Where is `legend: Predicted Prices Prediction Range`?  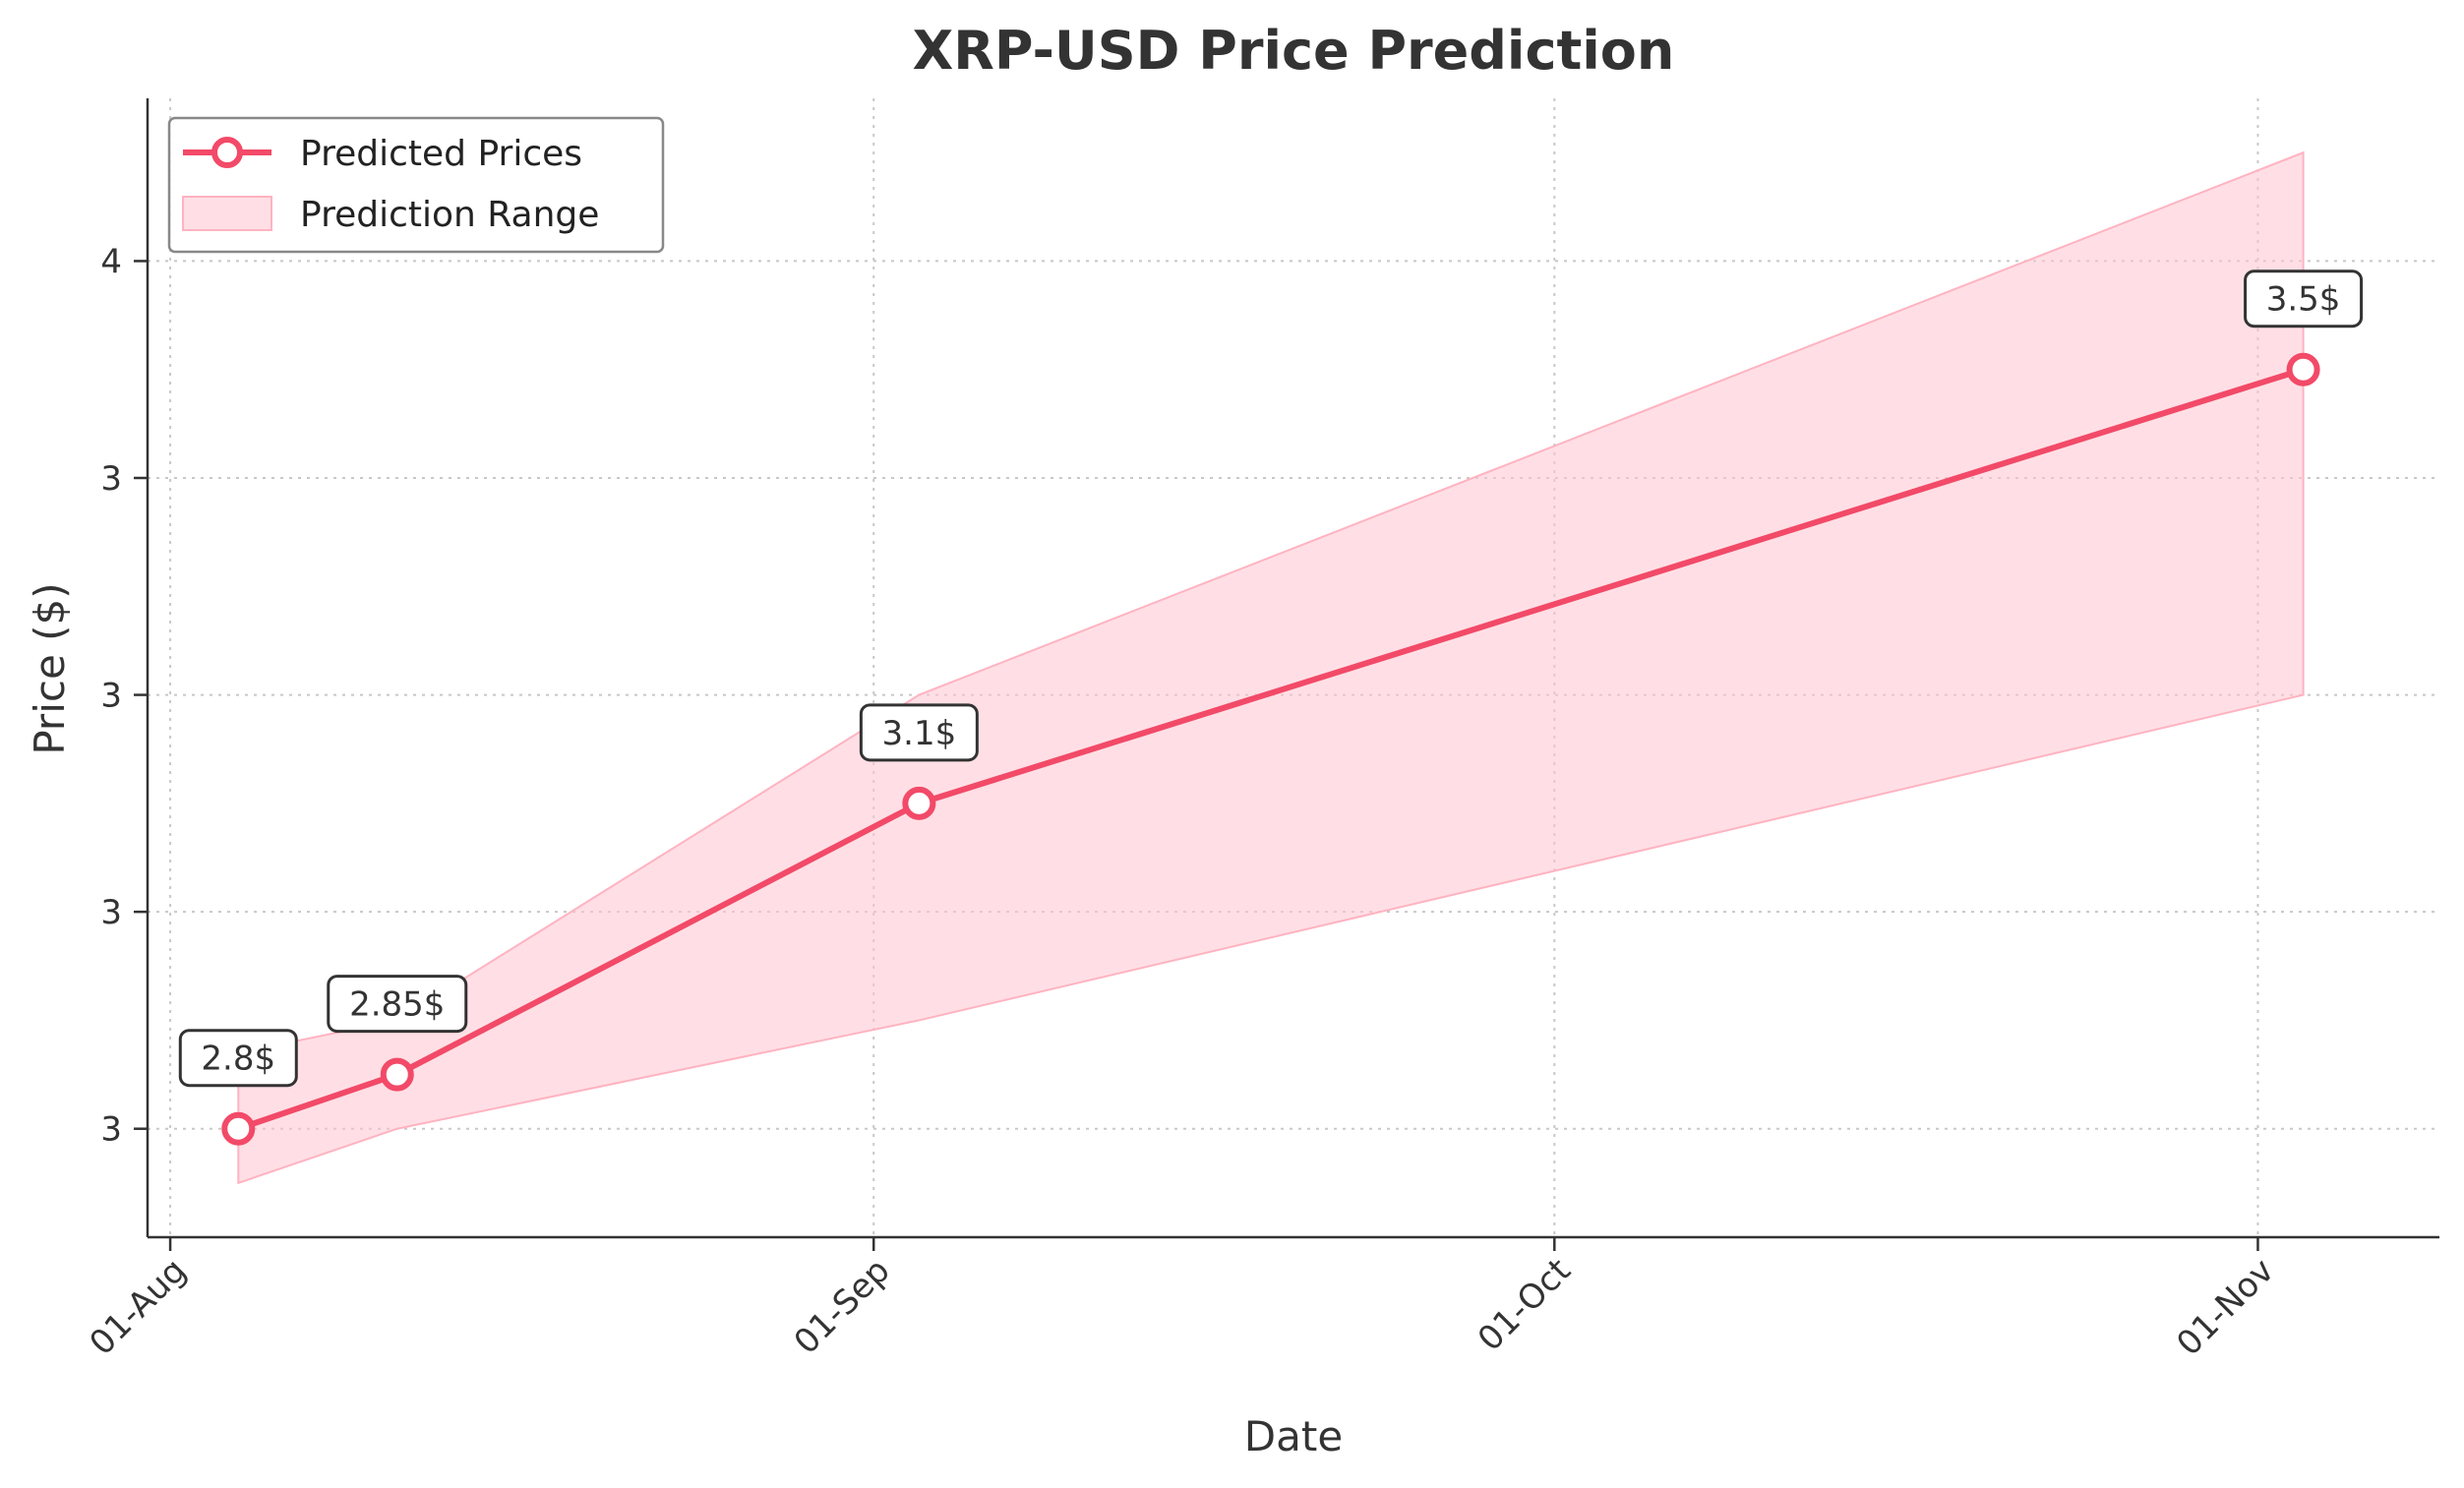
legend: Predicted Prices Prediction Range is located at coordinates (416, 185).